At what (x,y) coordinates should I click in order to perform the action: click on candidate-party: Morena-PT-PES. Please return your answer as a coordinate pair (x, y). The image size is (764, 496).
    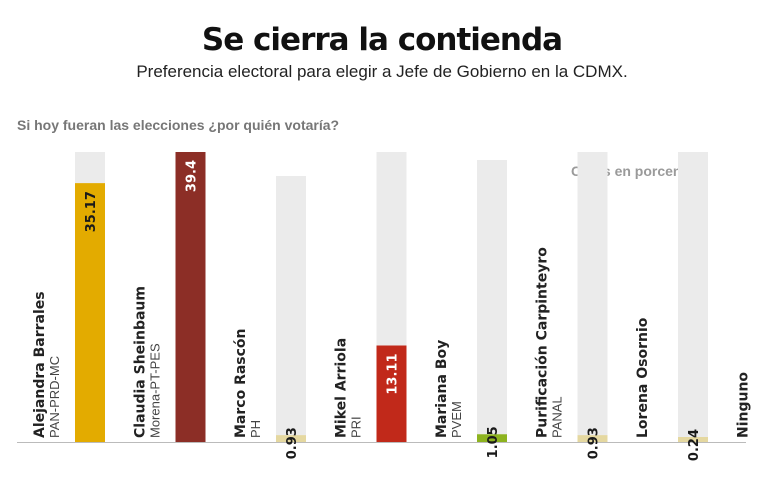
    Looking at the image, I should click on (155, 390).